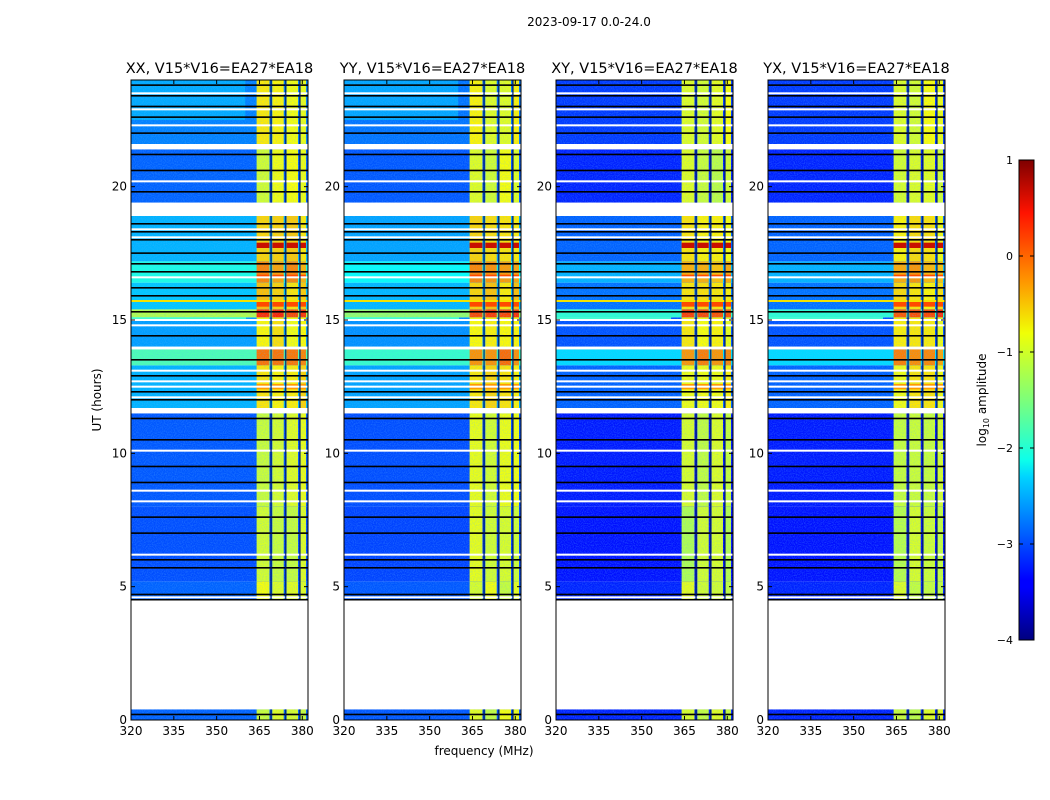 This screenshot has width=1050, height=800. I want to click on colorbar: 10−1−2−3−4 log10 amplitude, so click(1005, 400).